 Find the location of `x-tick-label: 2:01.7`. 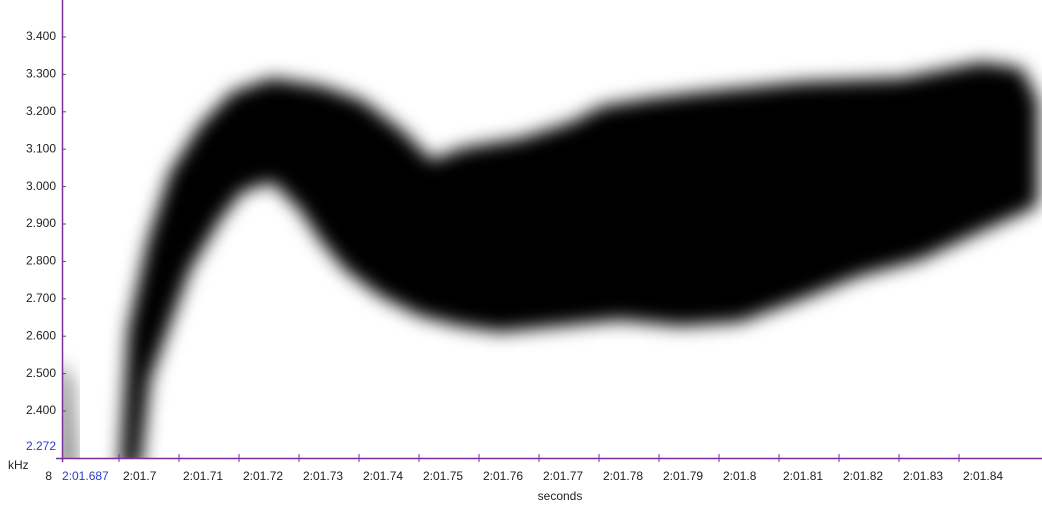

x-tick-label: 2:01.7 is located at coordinates (140, 476).